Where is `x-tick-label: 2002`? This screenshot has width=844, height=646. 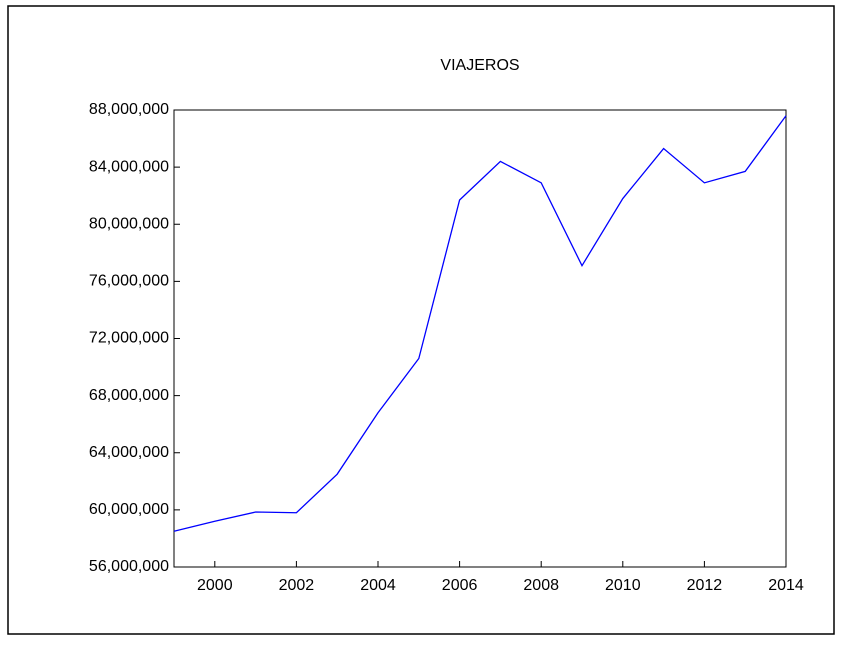
x-tick-label: 2002 is located at coordinates (297, 585).